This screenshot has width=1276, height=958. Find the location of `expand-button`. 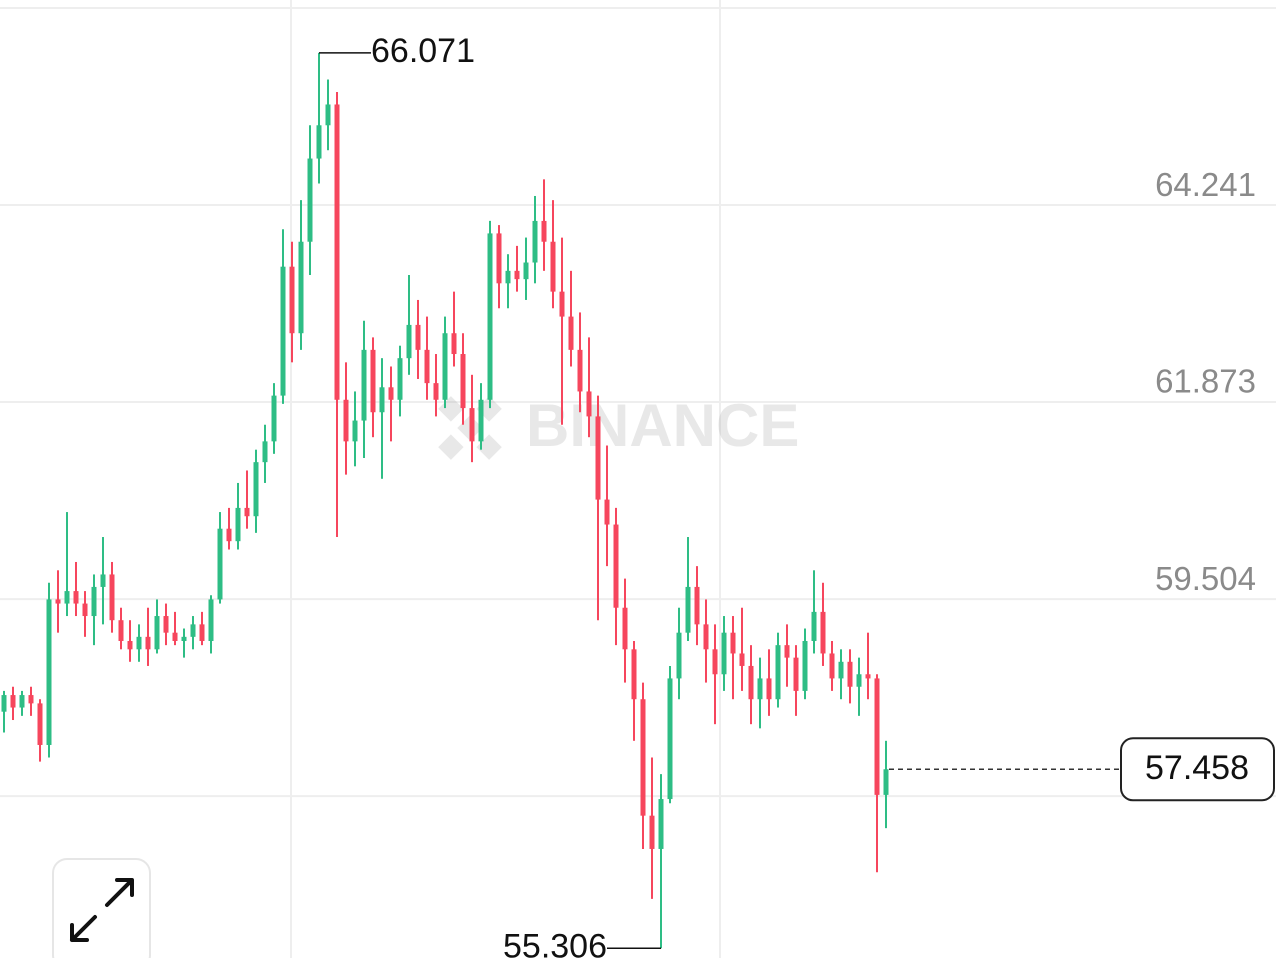

expand-button is located at coordinates (101, 908).